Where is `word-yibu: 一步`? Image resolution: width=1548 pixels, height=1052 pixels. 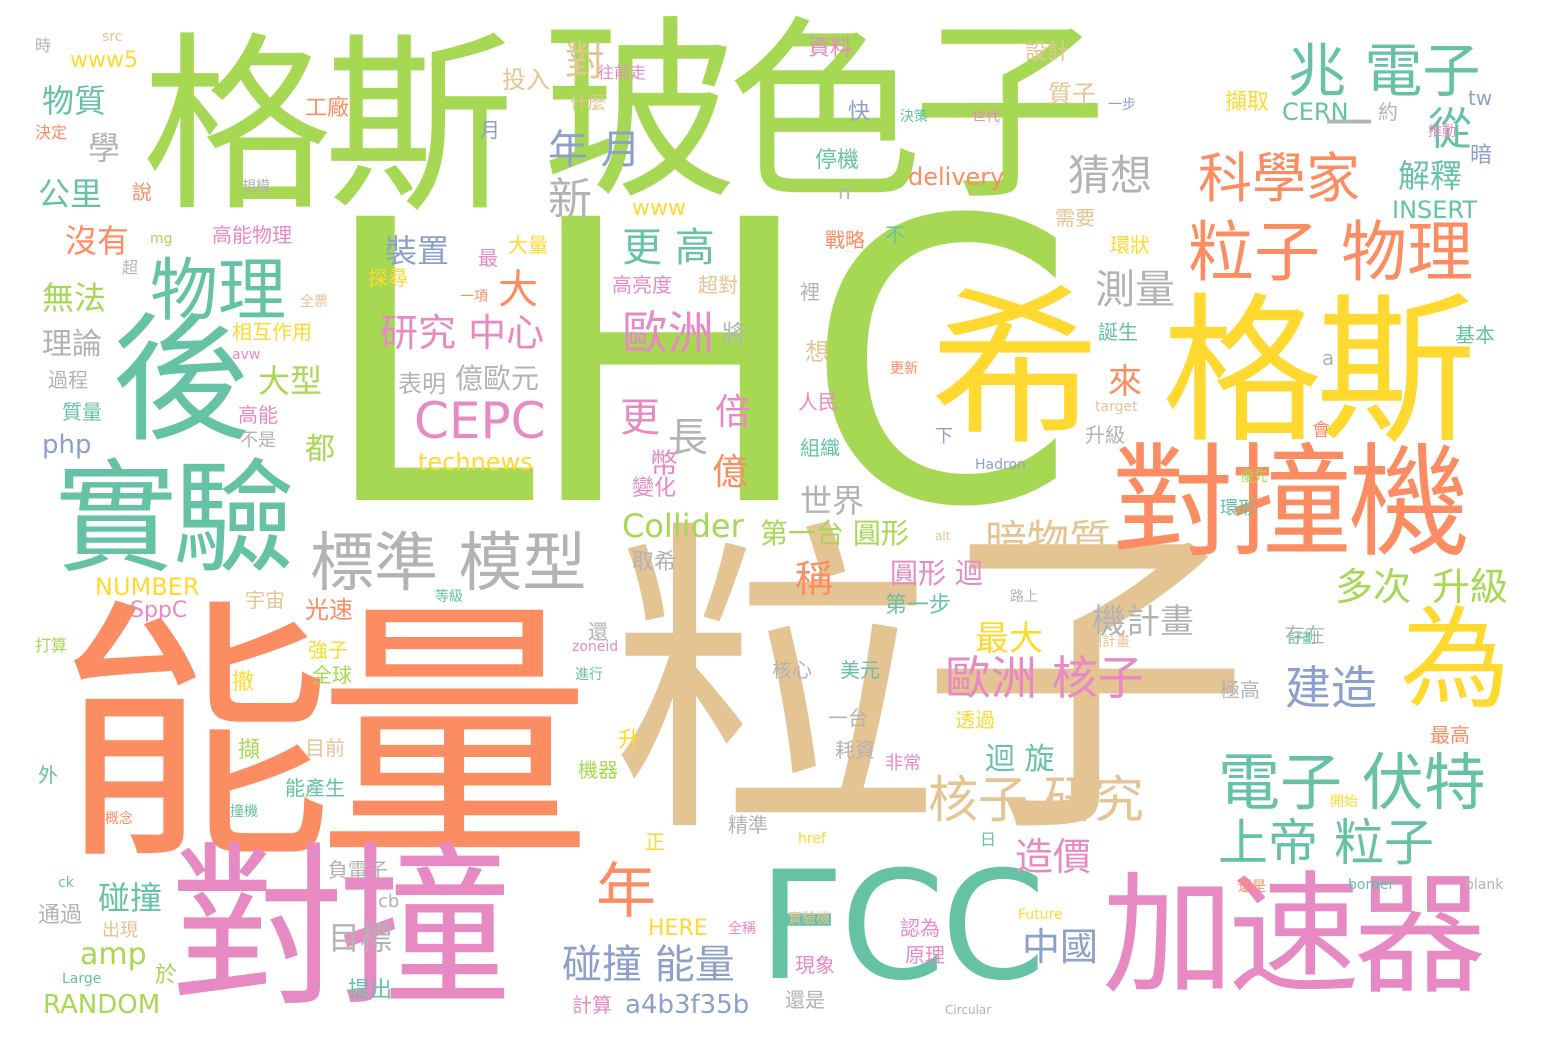 word-yibu: 一步 is located at coordinates (1122, 105).